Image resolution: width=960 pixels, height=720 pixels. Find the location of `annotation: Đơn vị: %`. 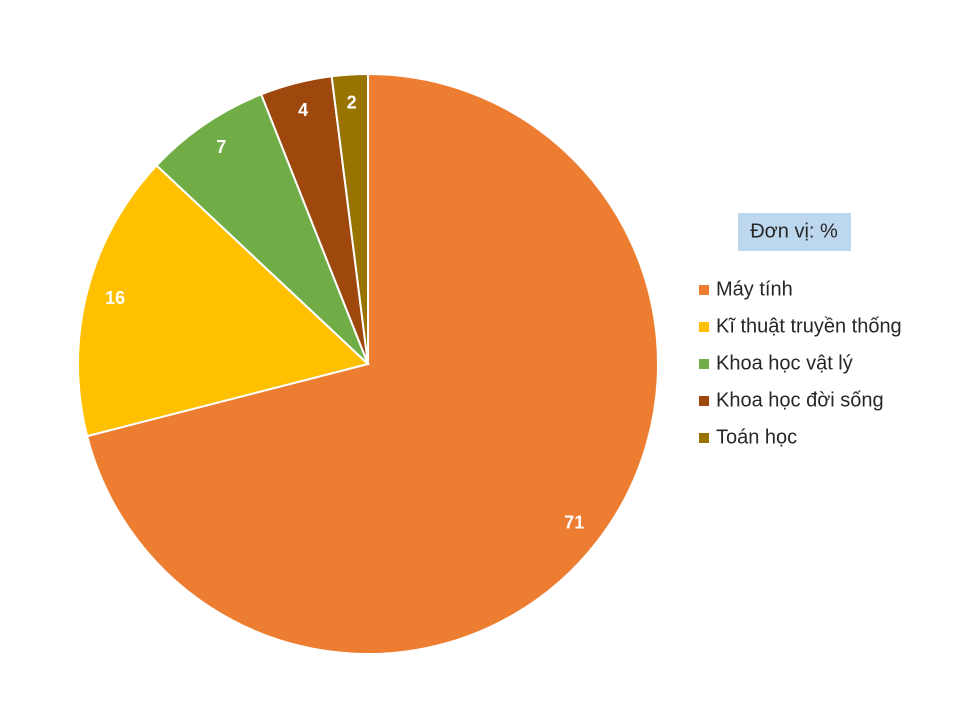

annotation: Đơn vị: % is located at coordinates (794, 231).